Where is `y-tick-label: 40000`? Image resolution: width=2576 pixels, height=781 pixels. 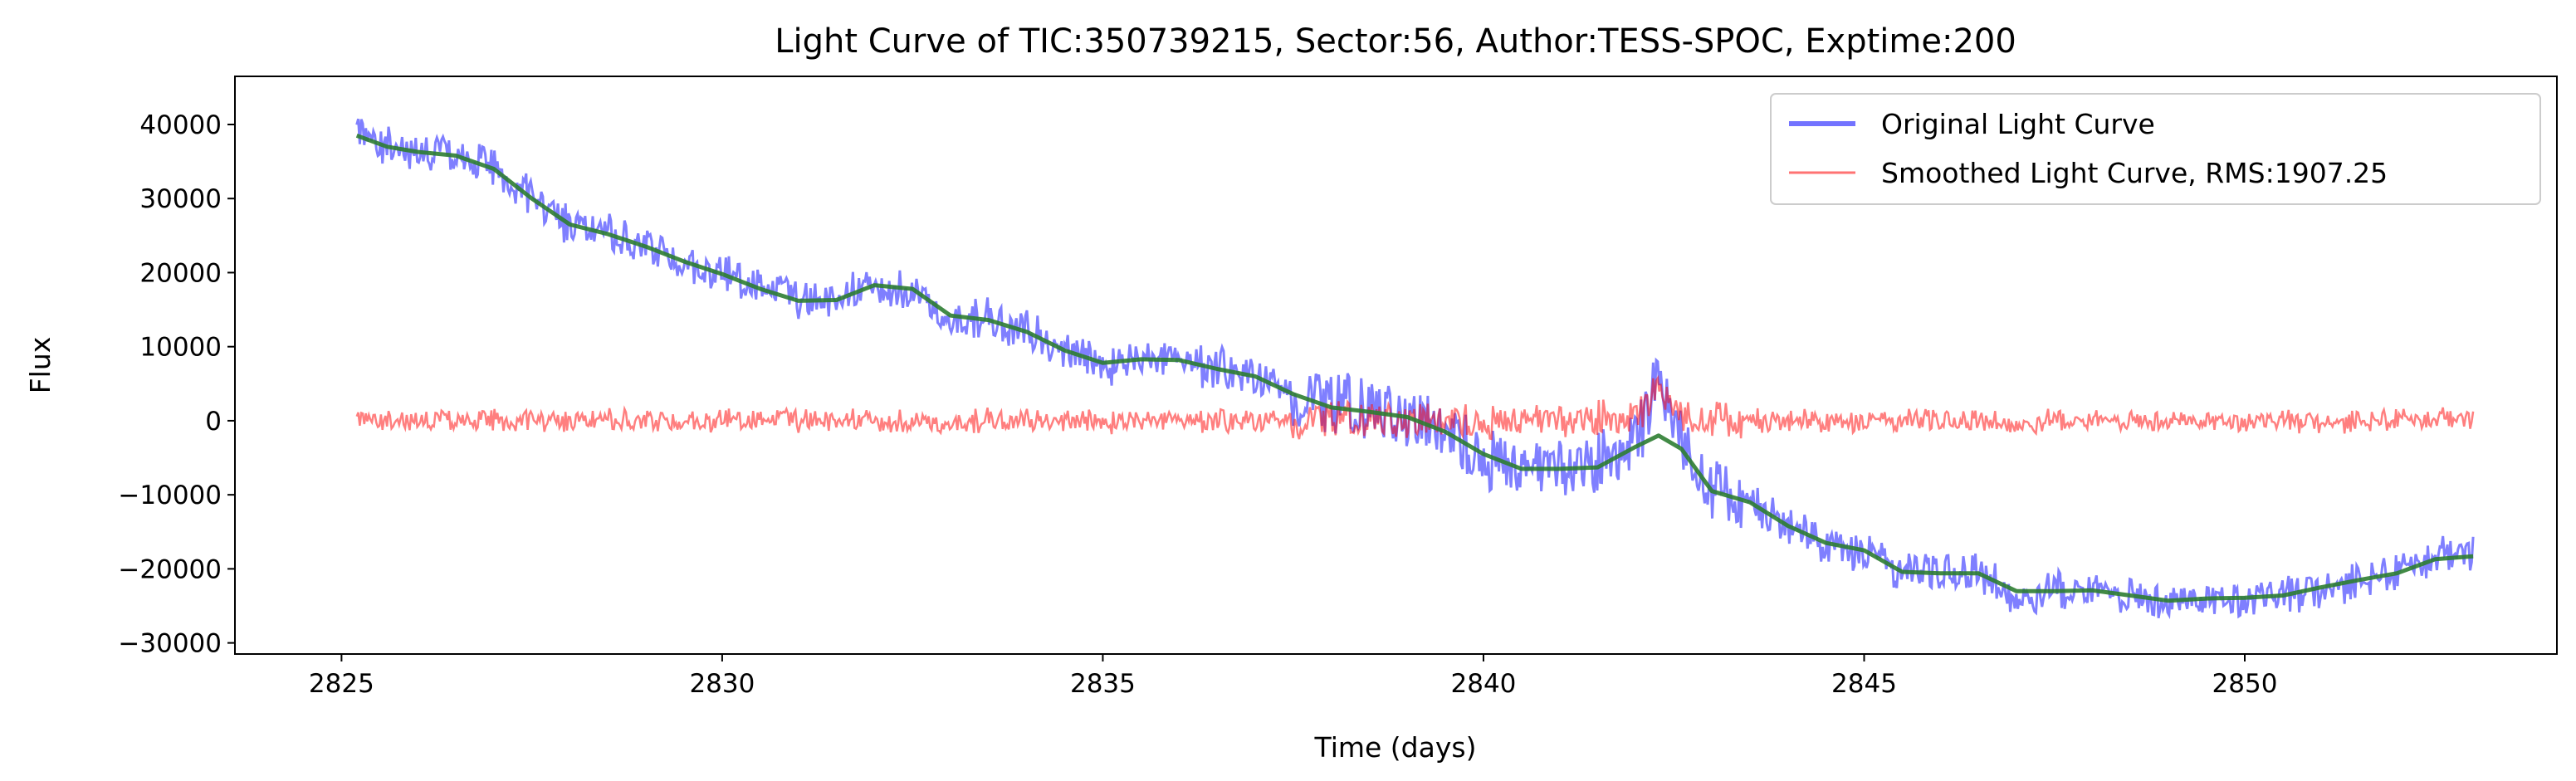 y-tick-label: 40000 is located at coordinates (180, 125).